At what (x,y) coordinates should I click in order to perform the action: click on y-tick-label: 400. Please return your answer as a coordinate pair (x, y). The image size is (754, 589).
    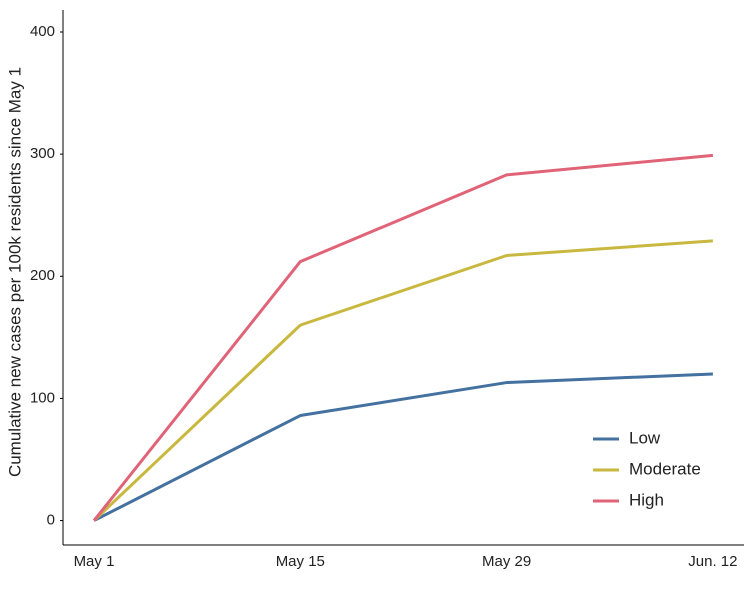
    Looking at the image, I should click on (42, 31).